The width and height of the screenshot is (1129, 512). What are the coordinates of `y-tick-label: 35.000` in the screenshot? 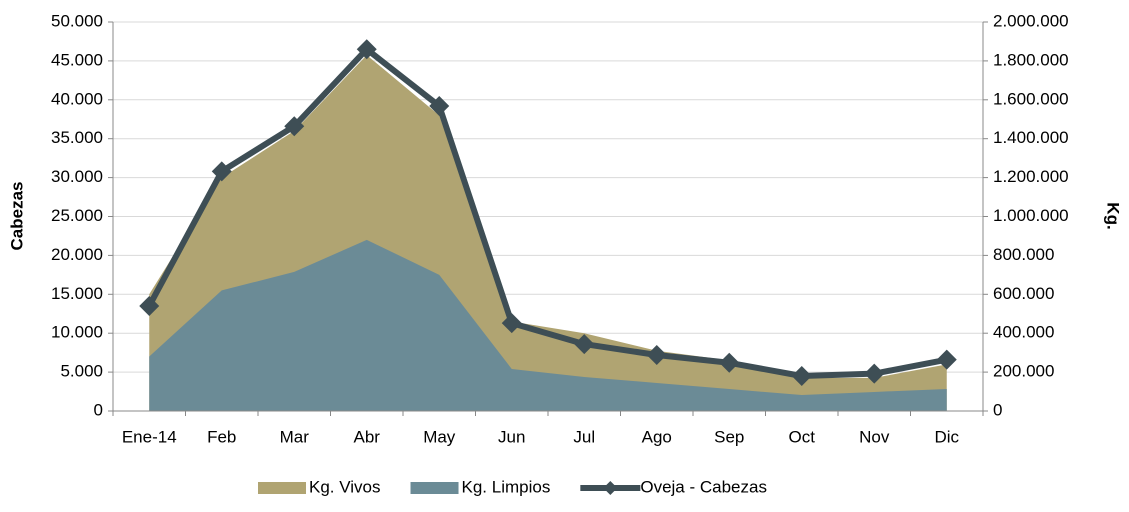 It's located at (77, 137).